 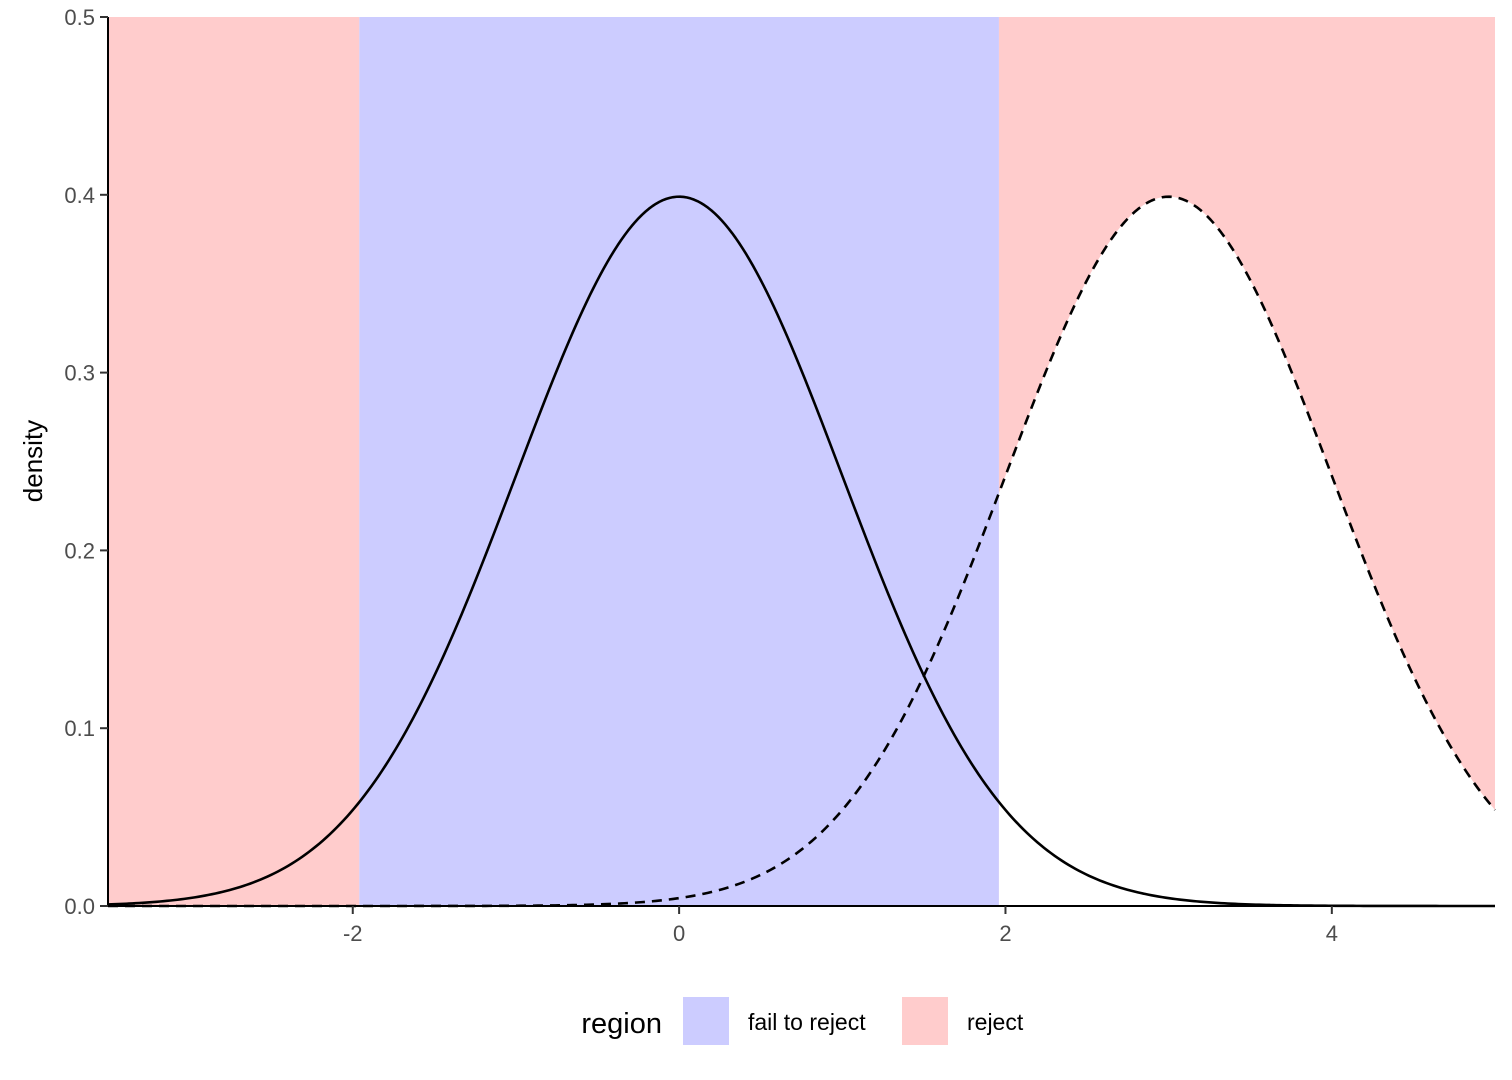 I want to click on legend-key-reject, so click(x=925, y=1021).